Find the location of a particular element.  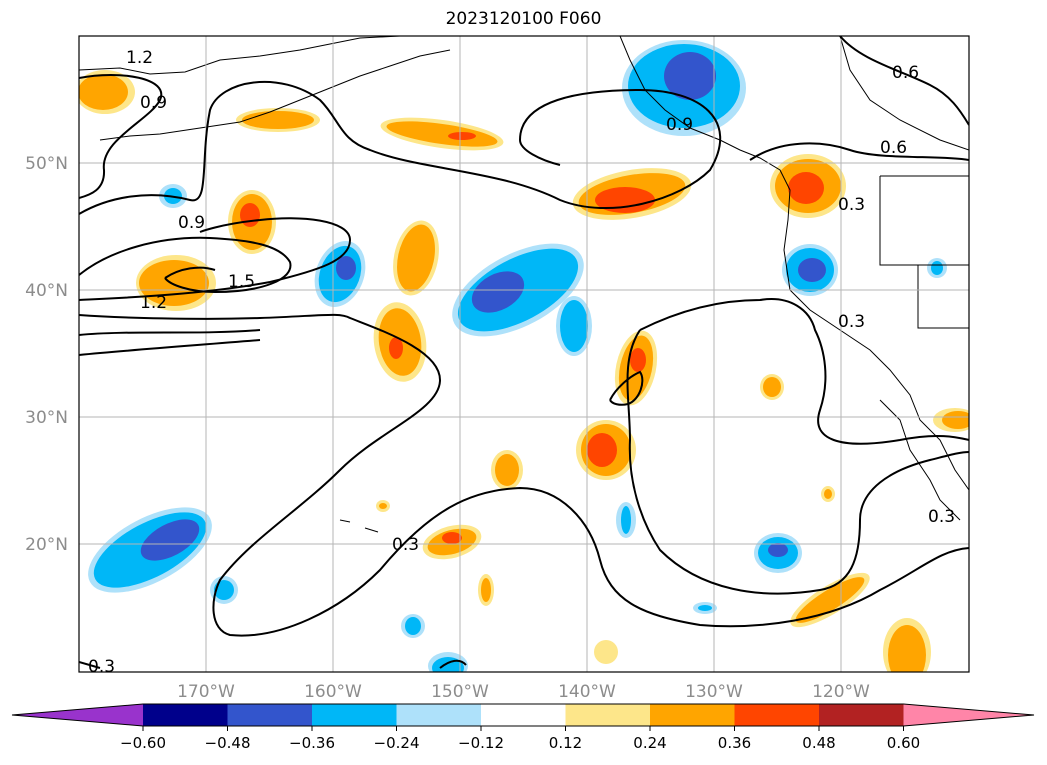

lon-label: 130°W is located at coordinates (714, 692).